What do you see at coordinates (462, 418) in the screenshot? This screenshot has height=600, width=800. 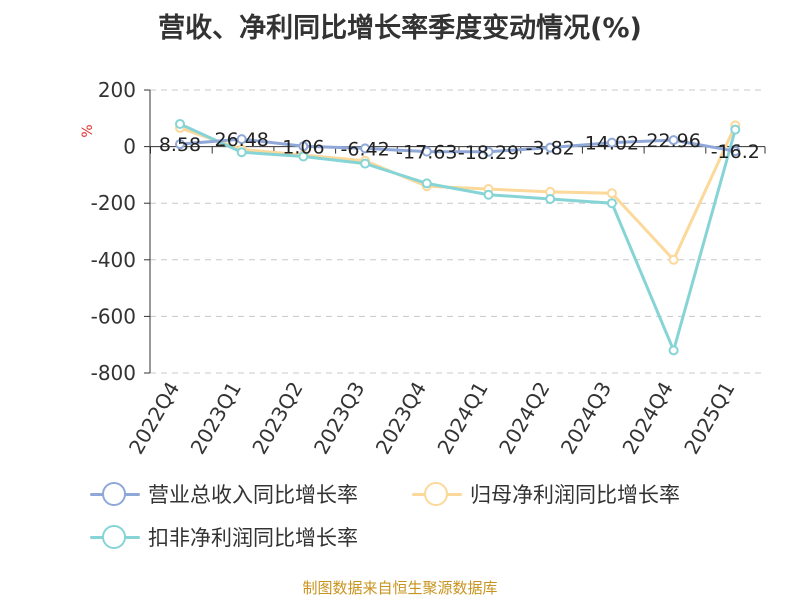 I see `x-tick-label: 2024Q1` at bounding box center [462, 418].